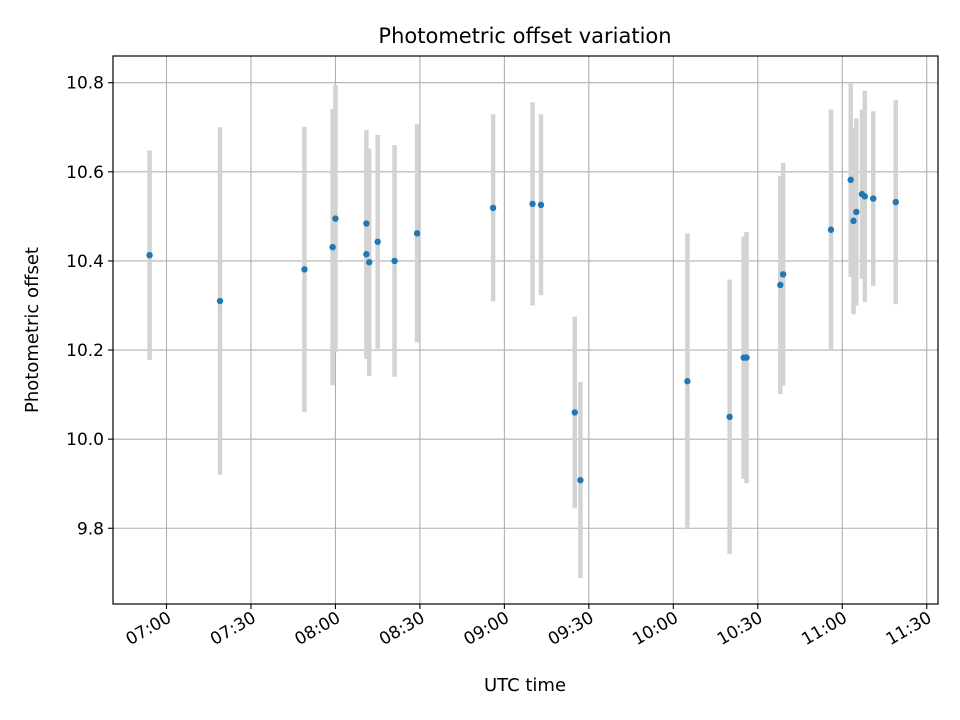  What do you see at coordinates (85, 84) in the screenshot?
I see `y-tick-label: 10.8` at bounding box center [85, 84].